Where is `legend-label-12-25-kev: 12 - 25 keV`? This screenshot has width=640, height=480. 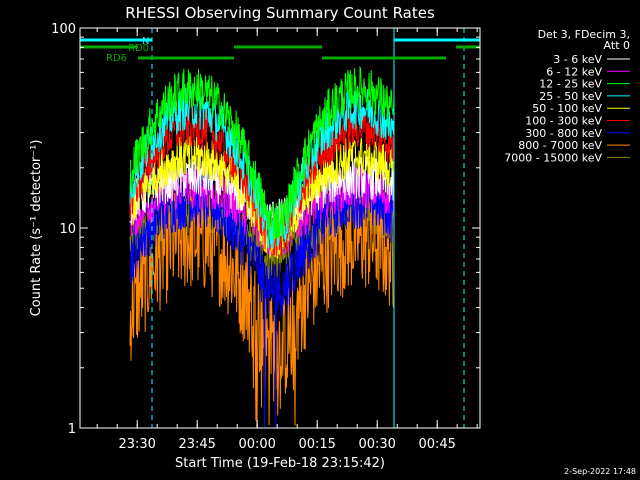 legend-label-12-25-kev: 12 - 25 keV is located at coordinates (570, 84).